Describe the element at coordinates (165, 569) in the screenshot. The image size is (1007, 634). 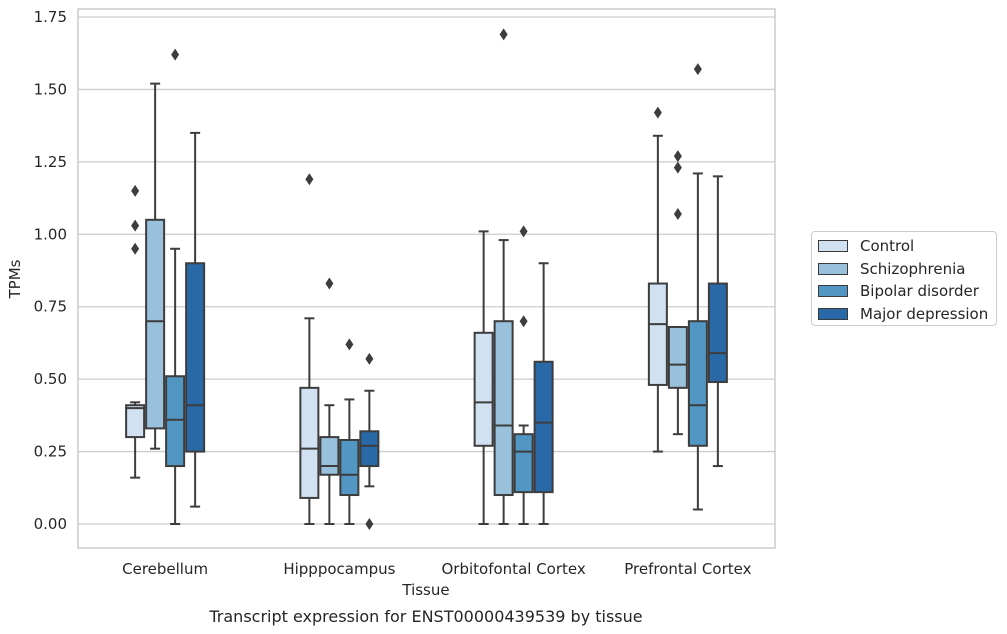
I see `x-tick-label: Cerebellum` at that location.